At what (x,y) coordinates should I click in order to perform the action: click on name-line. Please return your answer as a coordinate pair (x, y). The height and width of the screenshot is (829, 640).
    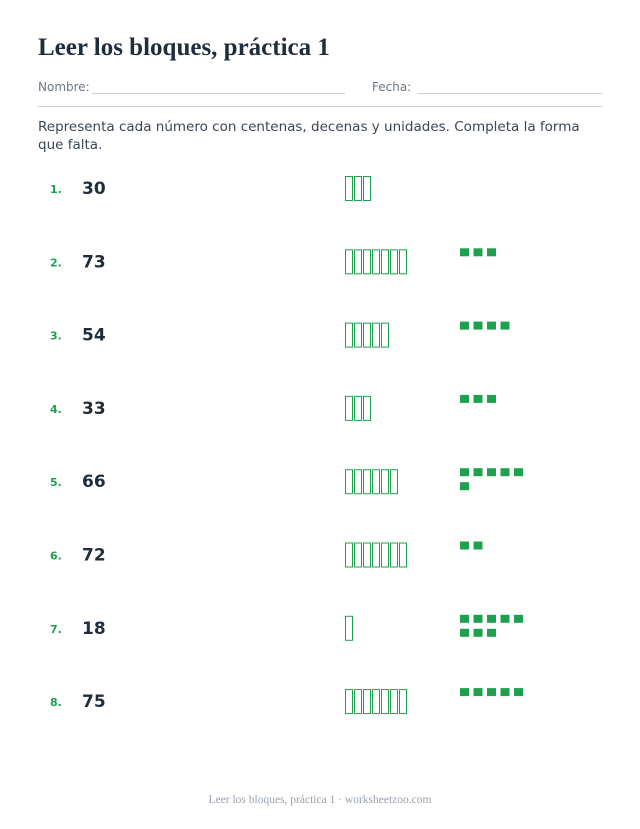
    Looking at the image, I should click on (218, 93).